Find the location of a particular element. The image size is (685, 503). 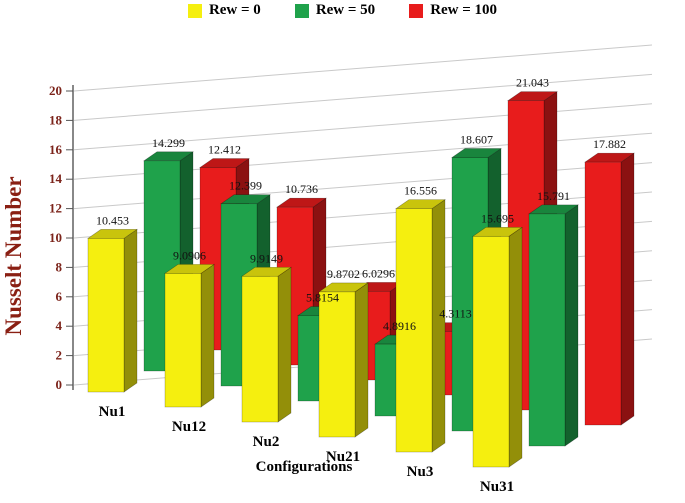

value-label: 5.8154 is located at coordinates (322, 298).